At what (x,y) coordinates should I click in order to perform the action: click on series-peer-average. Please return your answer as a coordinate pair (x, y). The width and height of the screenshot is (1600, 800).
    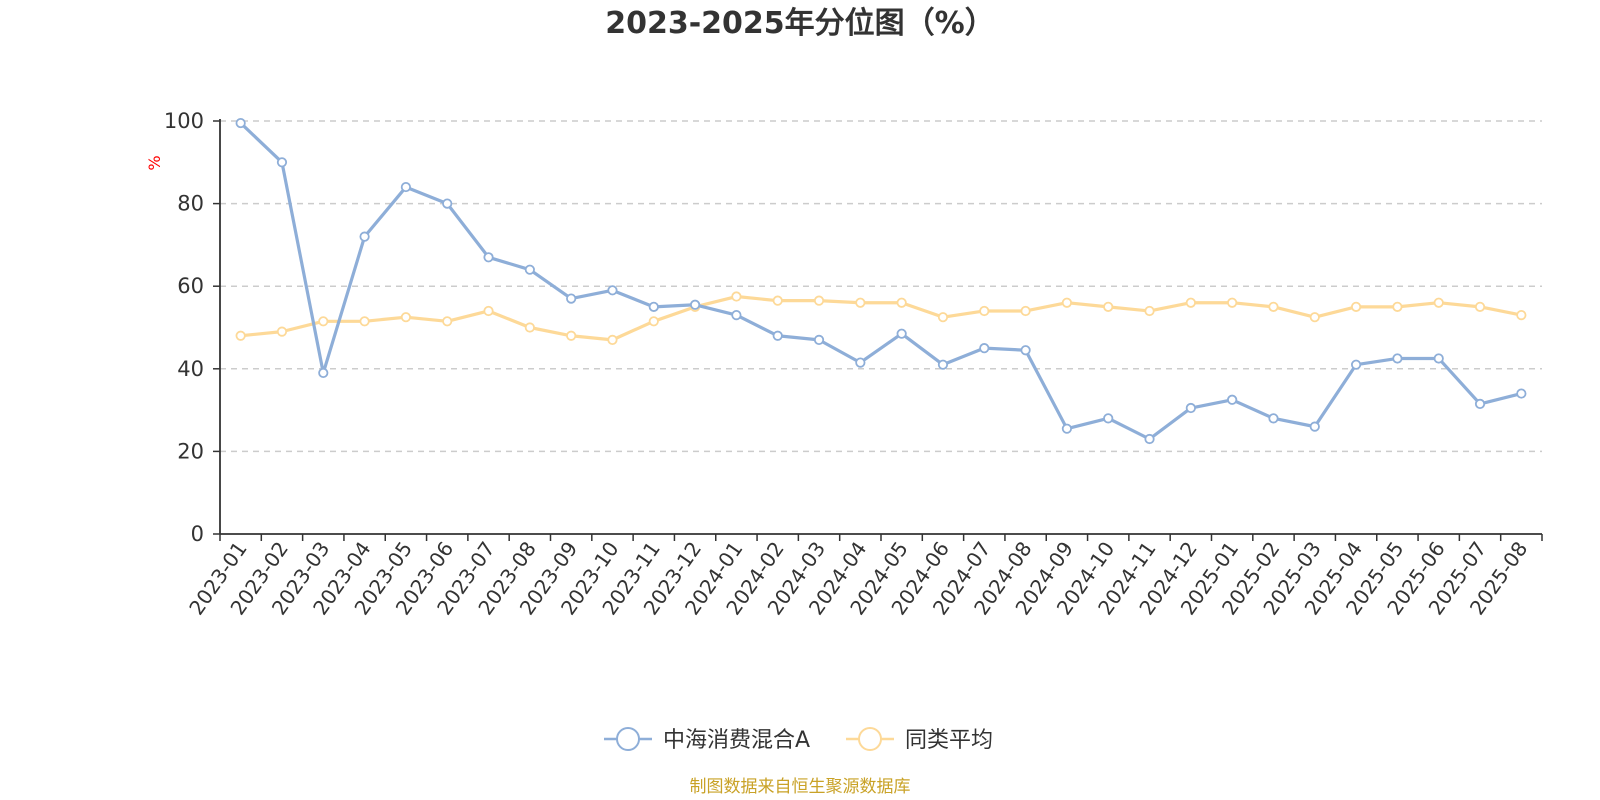
    Looking at the image, I should click on (881, 318).